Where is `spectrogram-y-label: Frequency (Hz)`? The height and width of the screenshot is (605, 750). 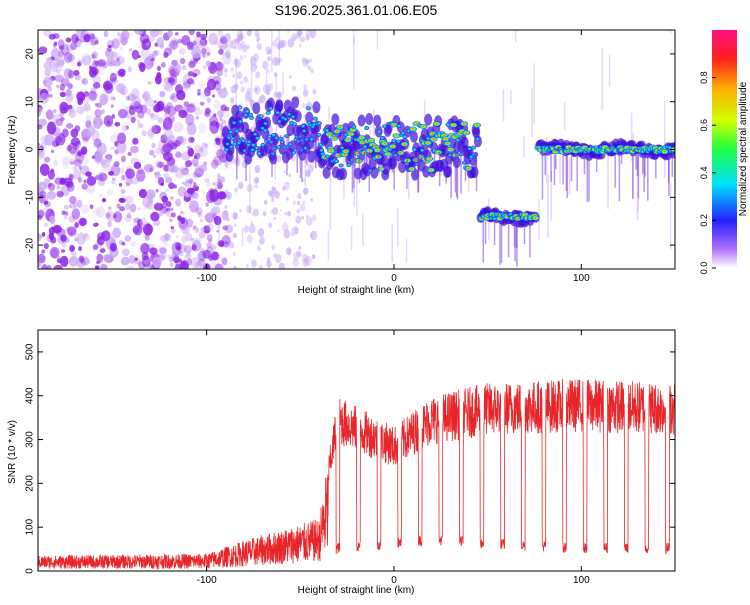
spectrogram-y-label: Frequency (Hz) is located at coordinates (12, 150).